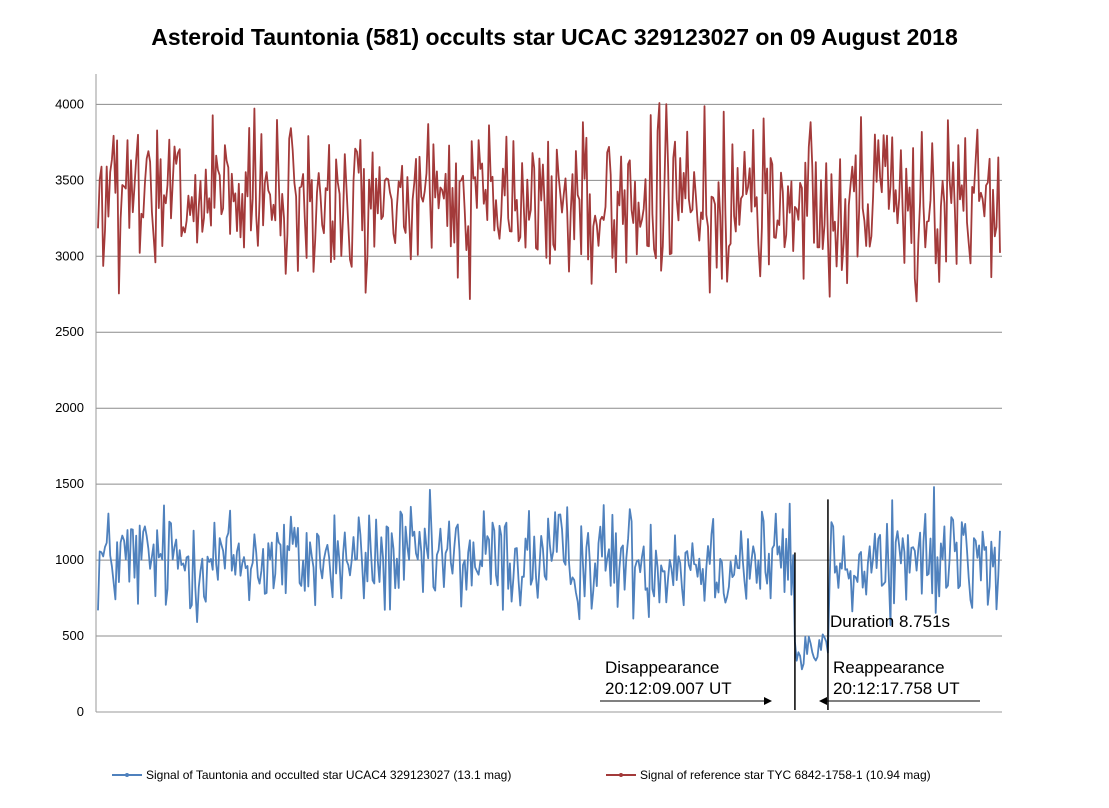 The width and height of the screenshot is (1109, 808). Describe the element at coordinates (823, 701) in the screenshot. I see `reappearance-arrow-head` at that location.